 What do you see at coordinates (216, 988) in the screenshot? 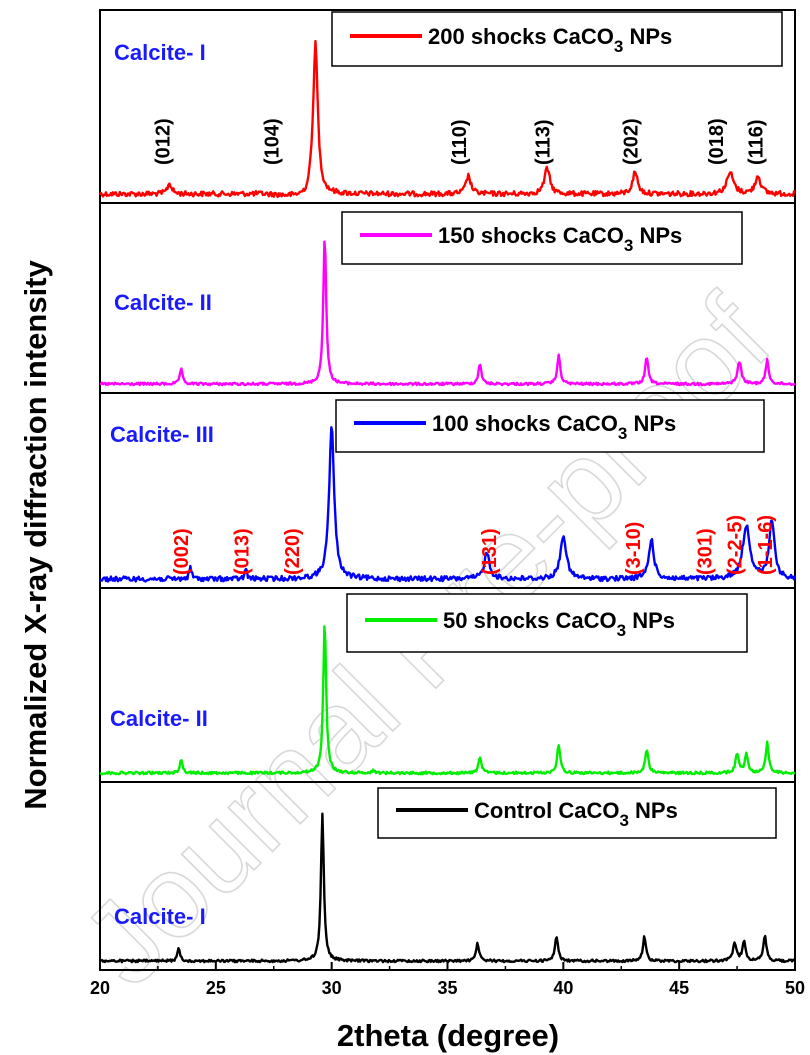
I see `x-tick-label: 25` at bounding box center [216, 988].